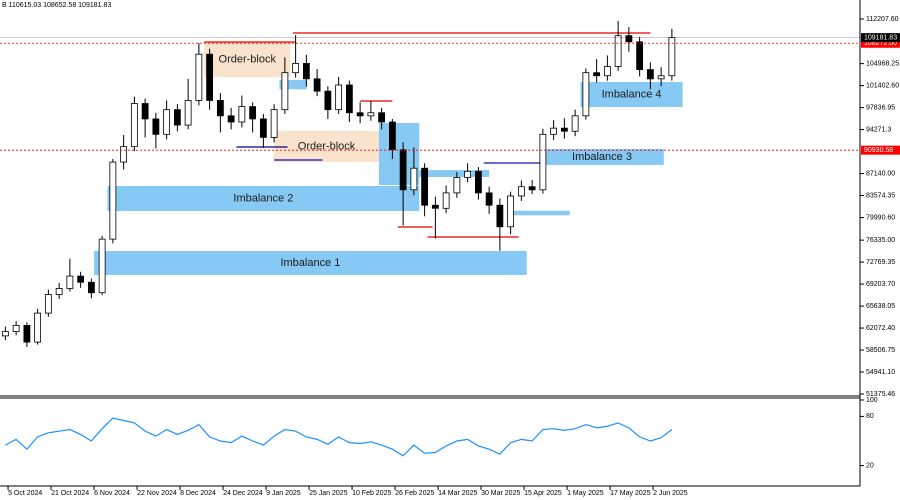 The image size is (900, 500). I want to click on y-tick-label: 72769.35, so click(880, 262).